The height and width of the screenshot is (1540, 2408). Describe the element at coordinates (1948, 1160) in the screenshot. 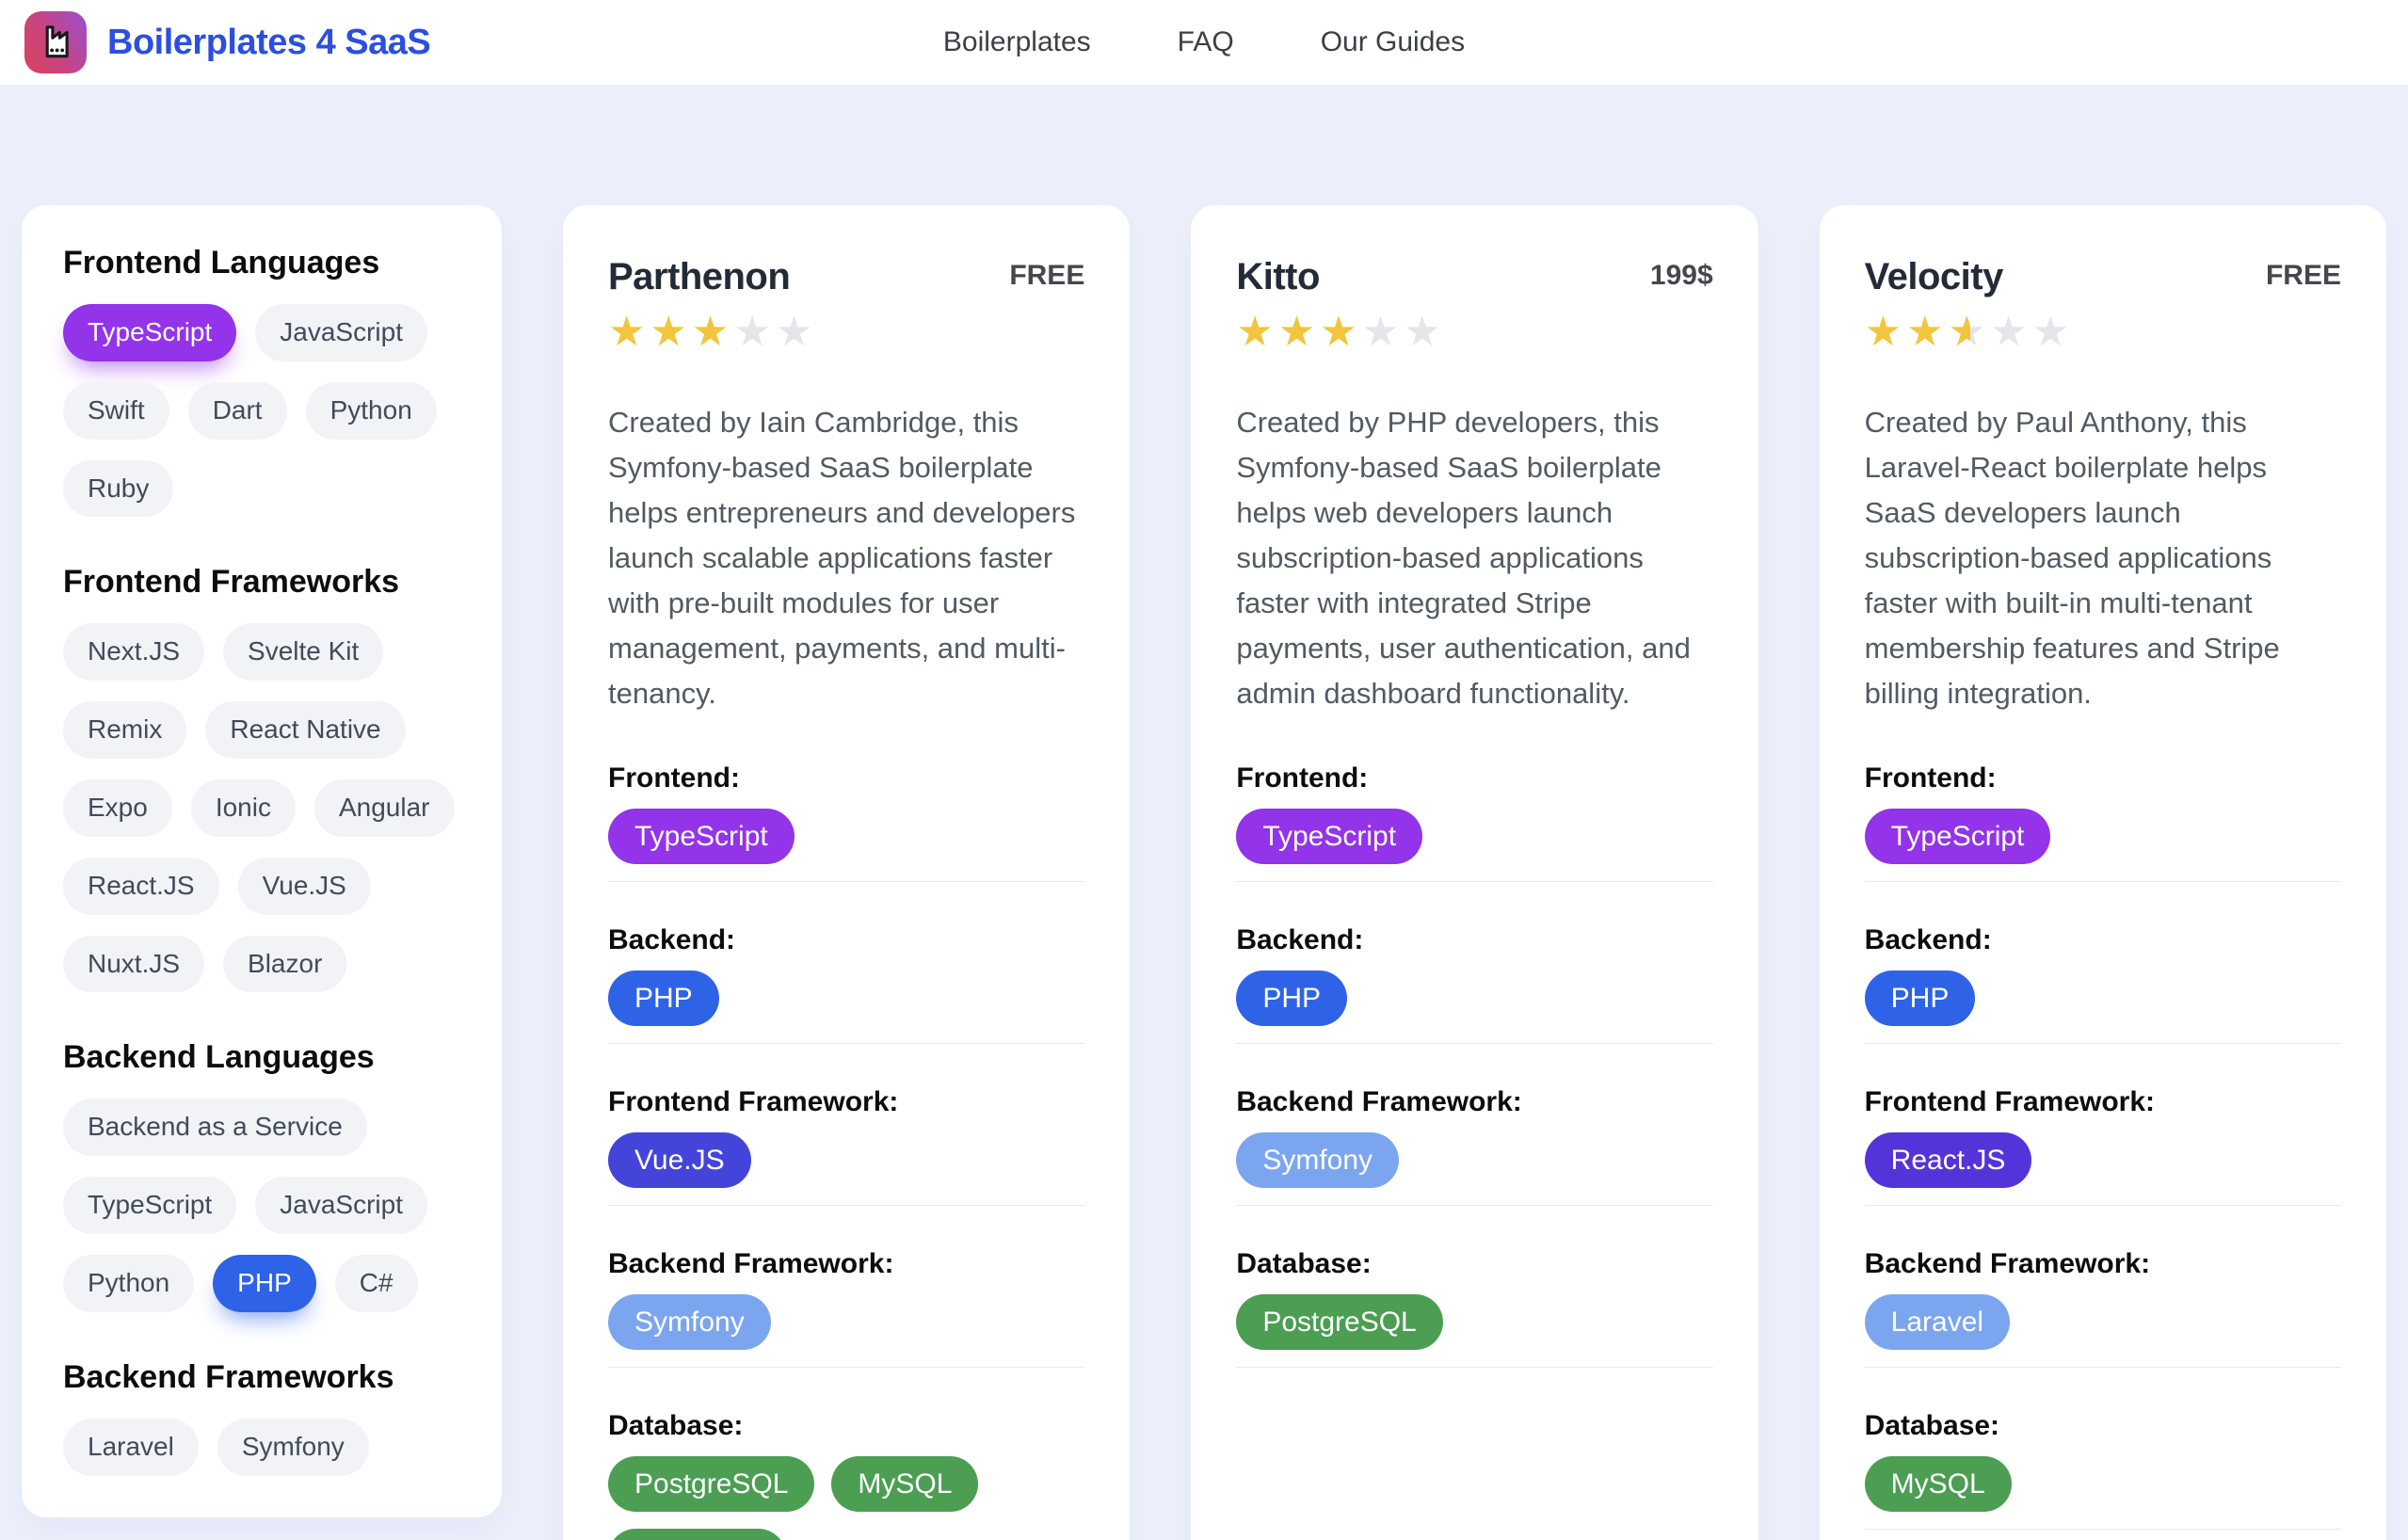

I see `tech-pill: React.JS` at that location.